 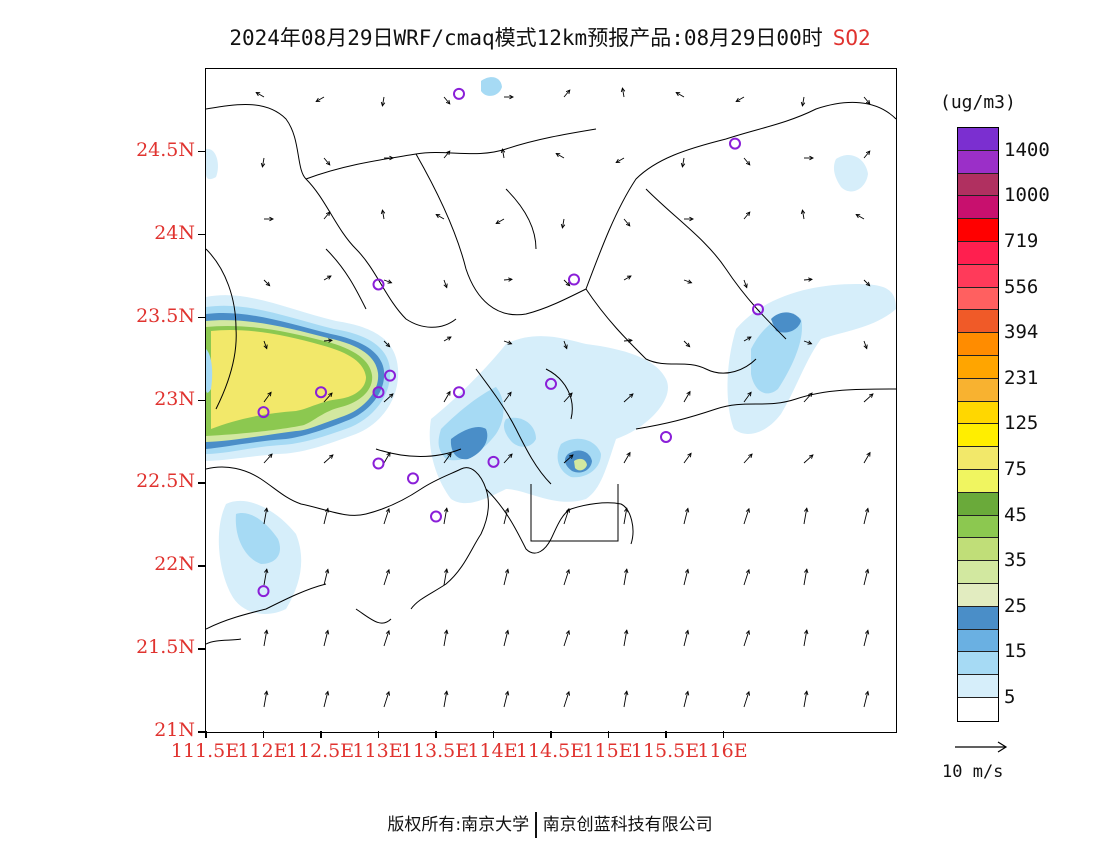 What do you see at coordinates (1021, 423) in the screenshot?
I see `colorbar-label: 125` at bounding box center [1021, 423].